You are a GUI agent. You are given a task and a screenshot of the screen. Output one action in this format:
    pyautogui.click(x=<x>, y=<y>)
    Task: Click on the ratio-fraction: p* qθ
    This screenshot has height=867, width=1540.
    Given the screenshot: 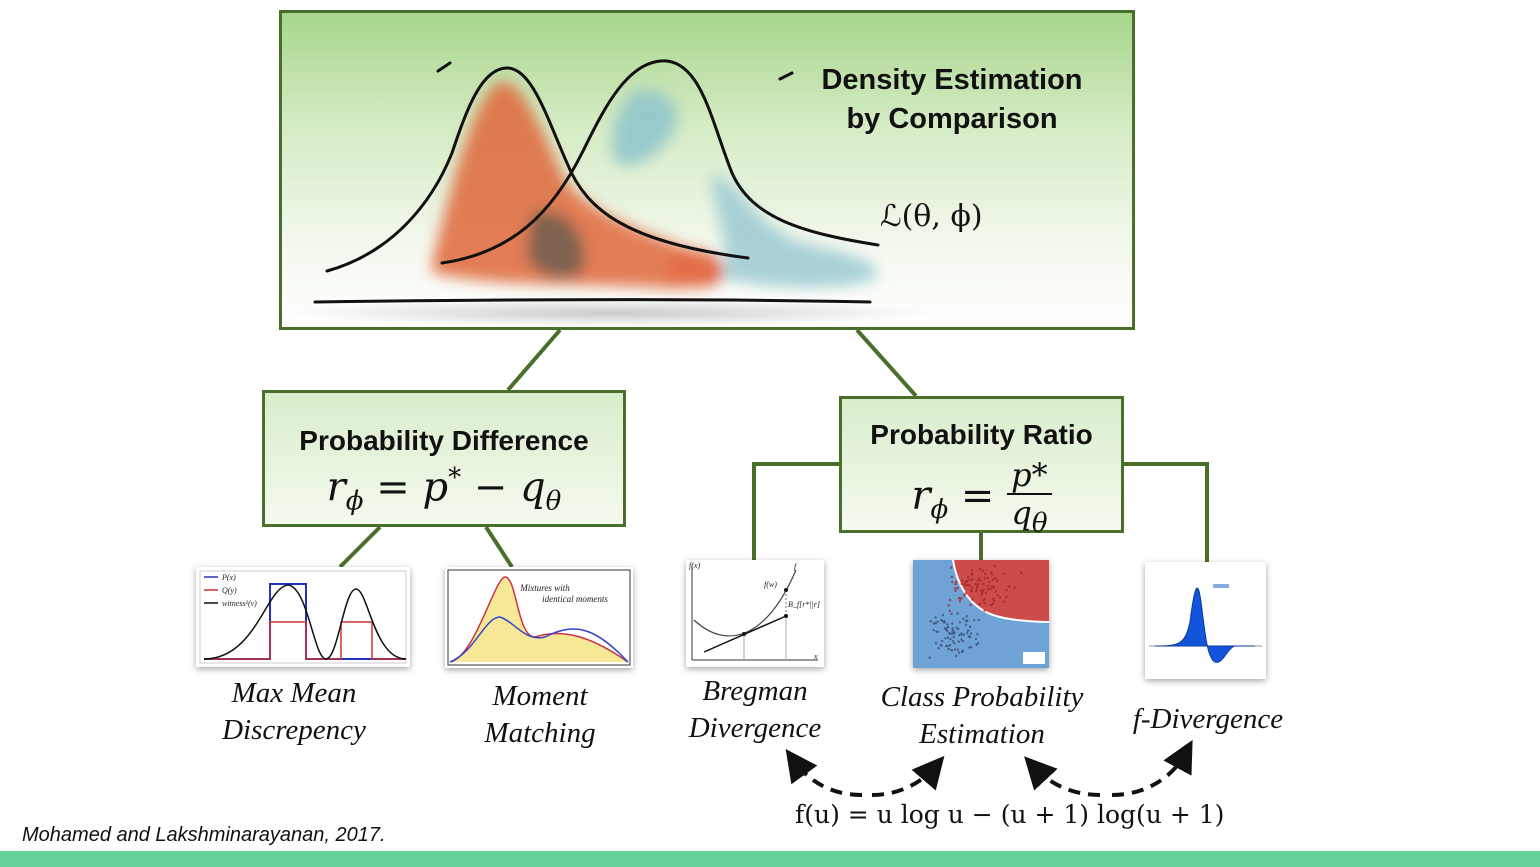 What is the action you would take?
    pyautogui.click(x=1029, y=499)
    